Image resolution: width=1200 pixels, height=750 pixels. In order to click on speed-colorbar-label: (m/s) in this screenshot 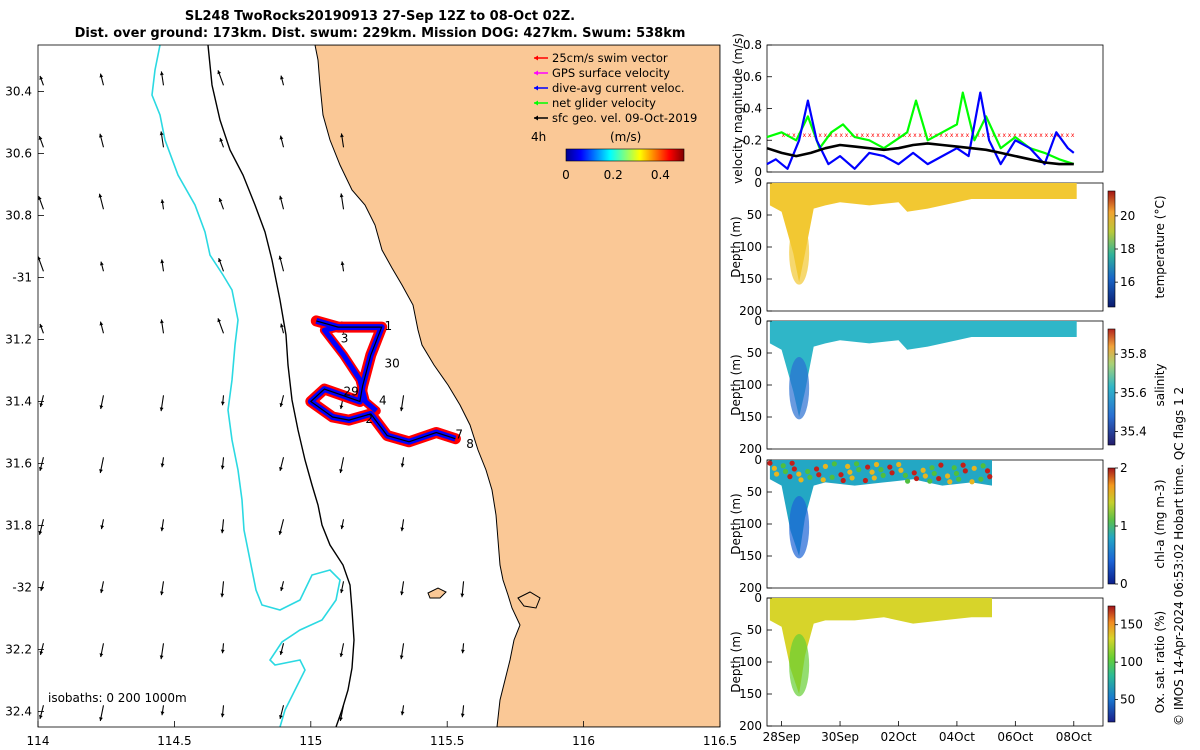, I will do `click(625, 137)`.